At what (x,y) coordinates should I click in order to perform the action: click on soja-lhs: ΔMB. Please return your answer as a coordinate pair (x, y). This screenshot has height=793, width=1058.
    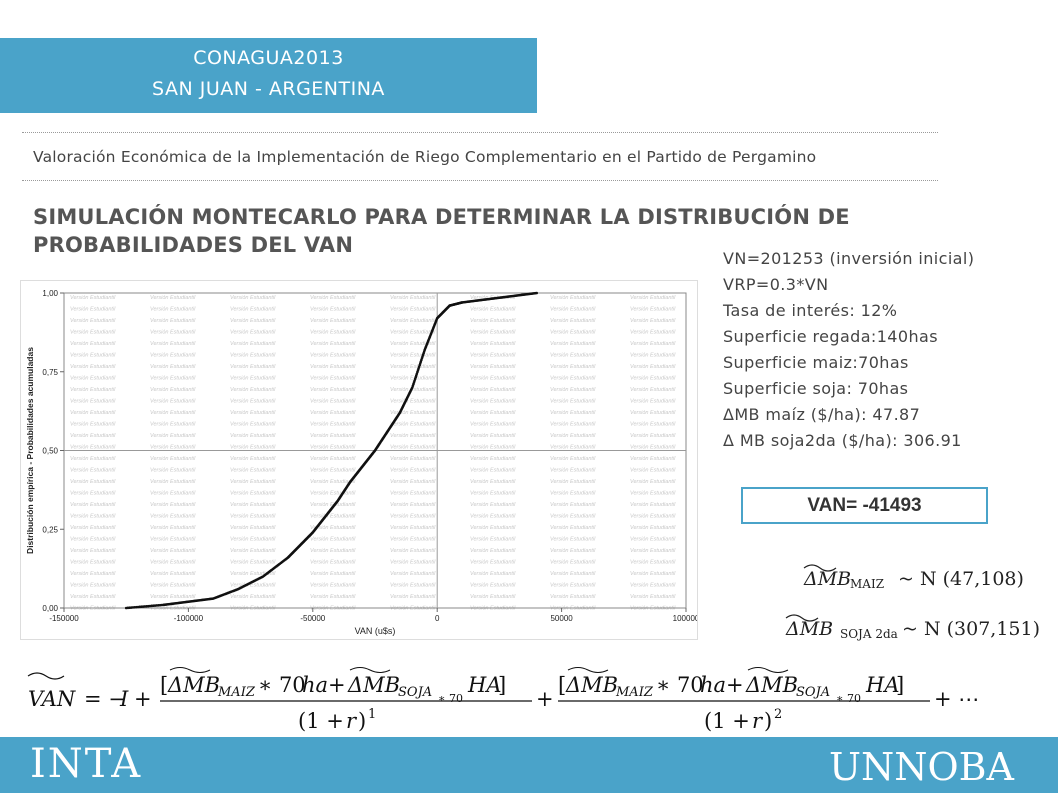
    Looking at the image, I should click on (809, 629).